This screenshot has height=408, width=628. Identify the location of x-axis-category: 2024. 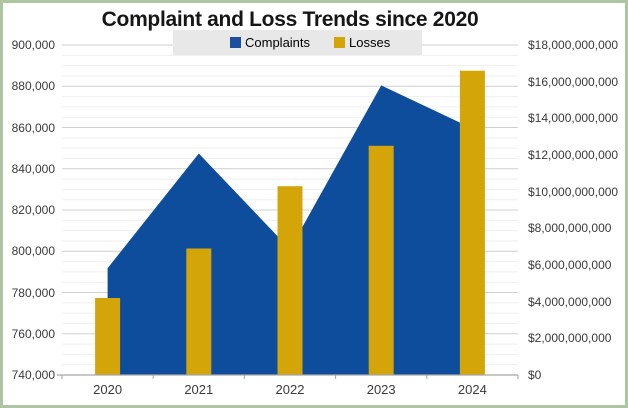
(472, 389).